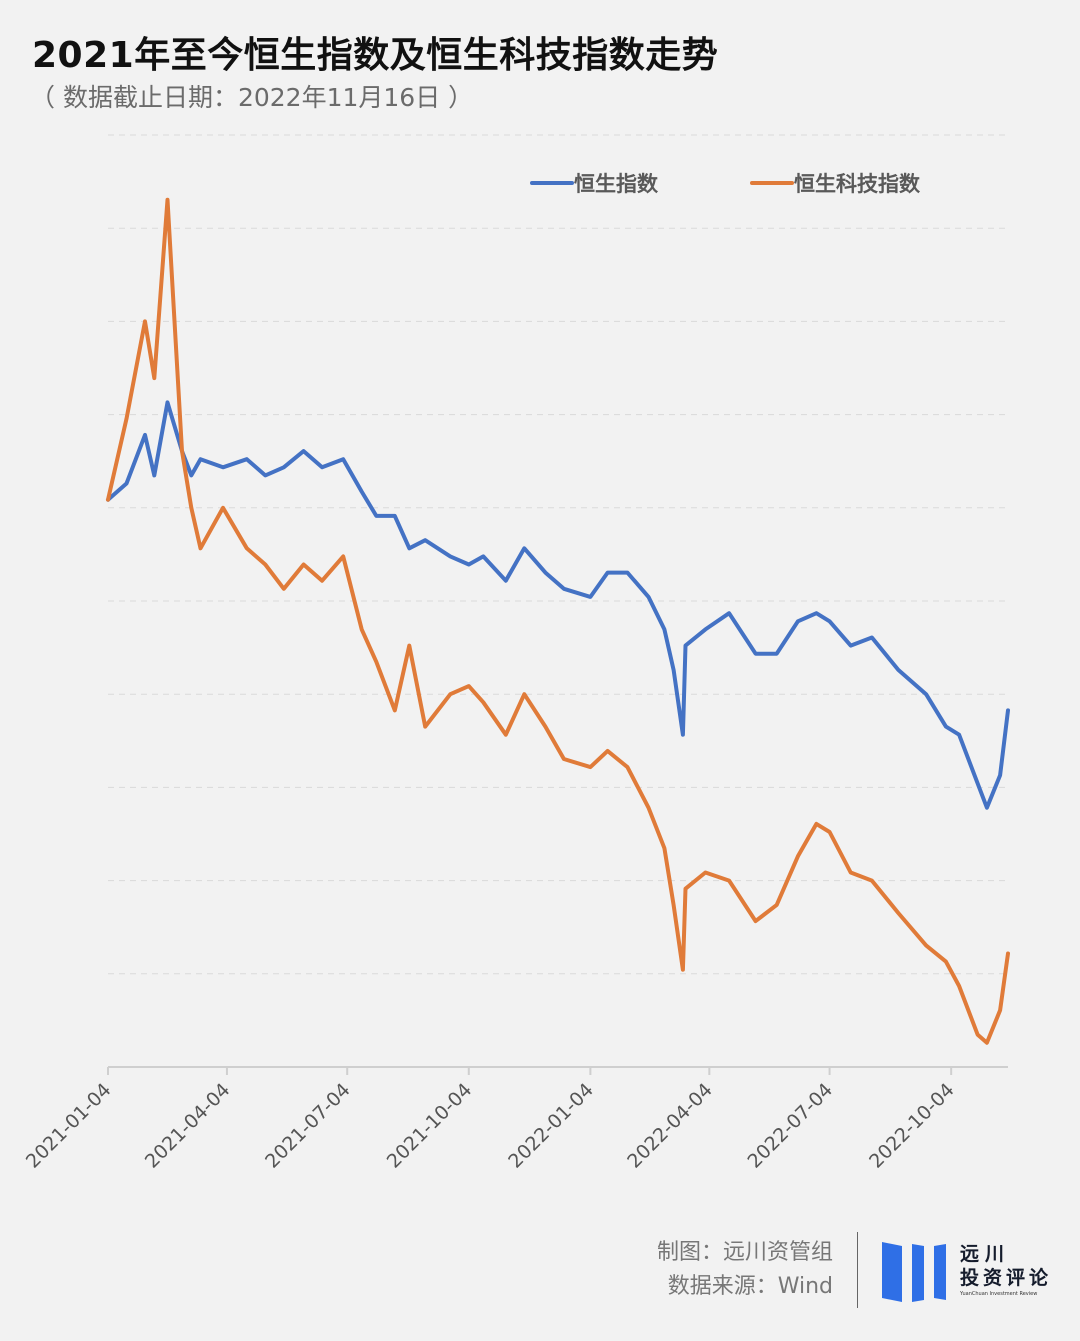 The width and height of the screenshot is (1080, 1341). Describe the element at coordinates (745, 1270) in the screenshot. I see `footer-credit: 制图：远川资管组 数据来源：Wind` at that location.